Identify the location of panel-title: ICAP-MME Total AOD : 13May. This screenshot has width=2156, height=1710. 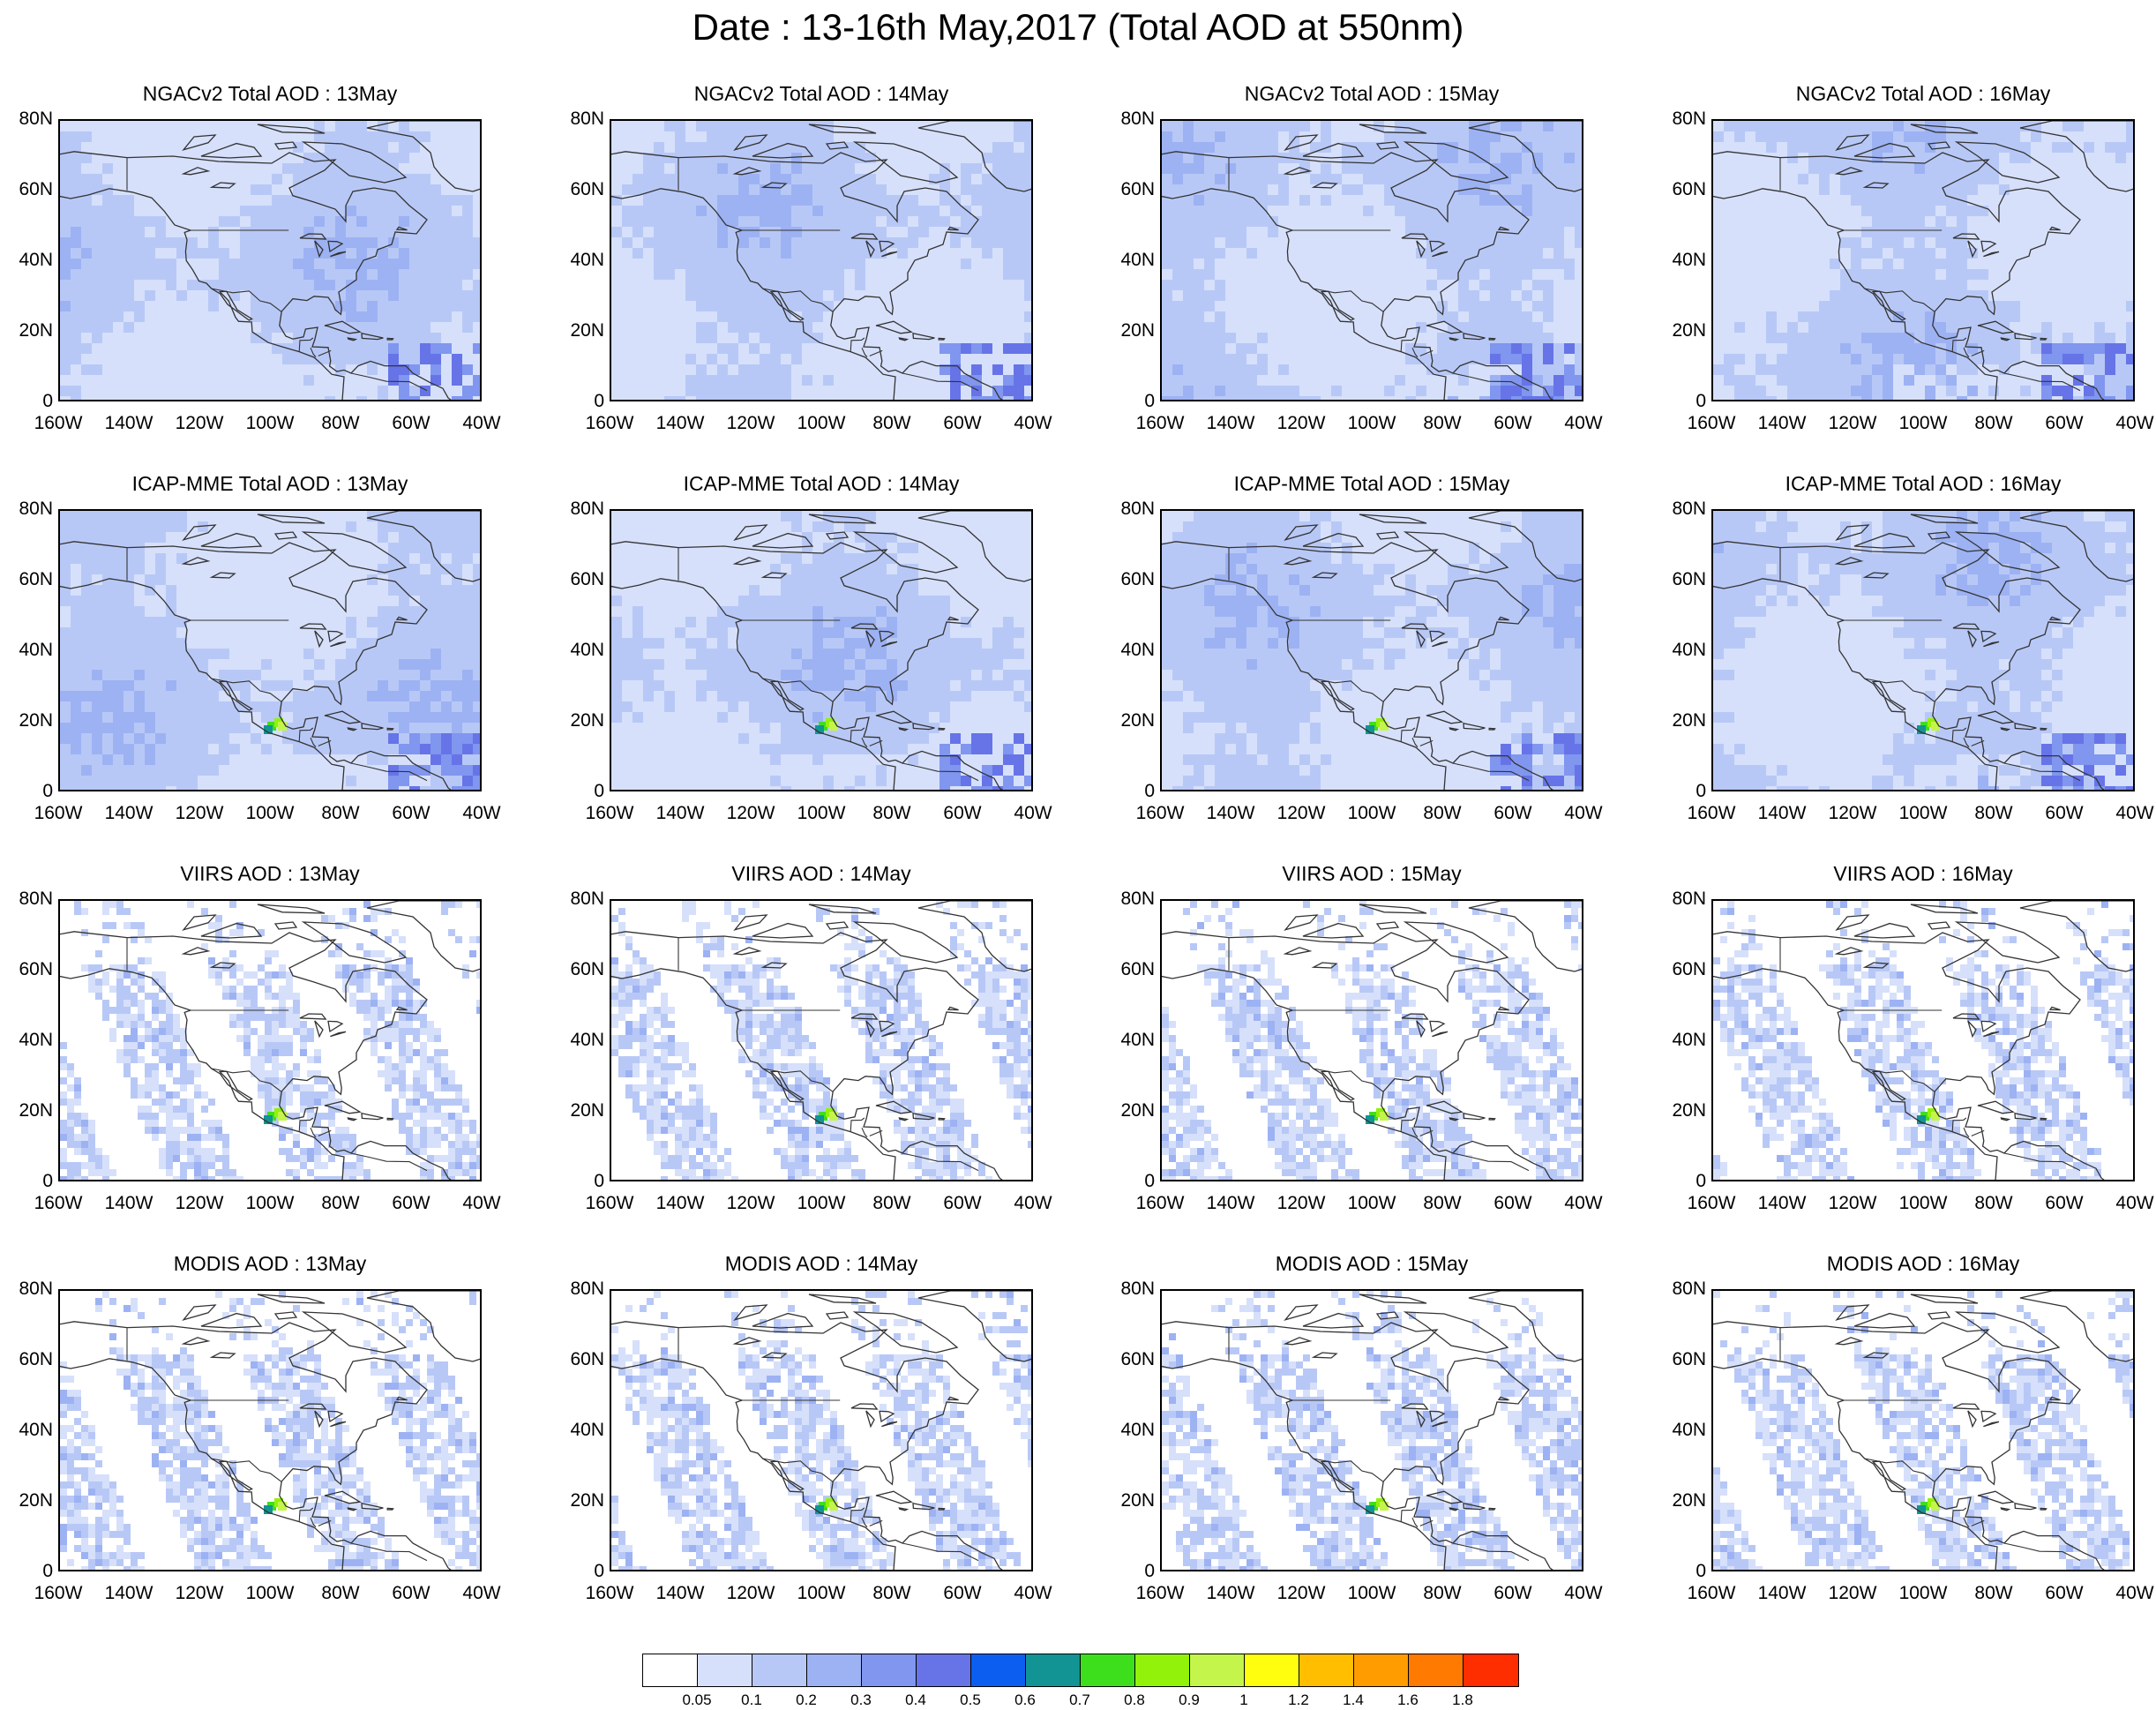
(270, 483).